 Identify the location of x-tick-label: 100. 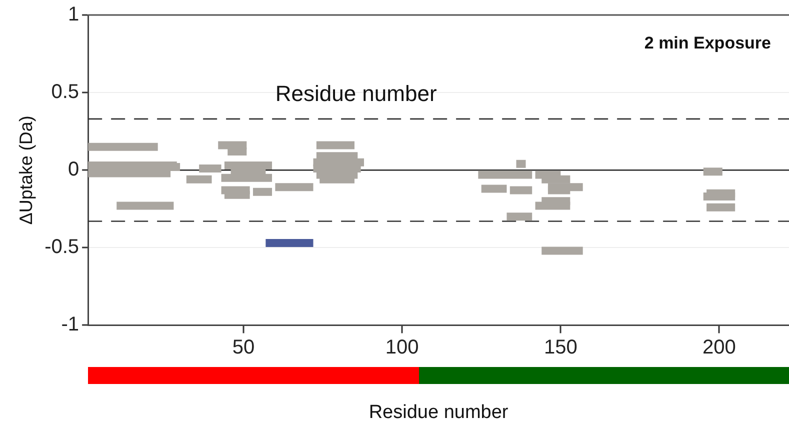
(402, 347).